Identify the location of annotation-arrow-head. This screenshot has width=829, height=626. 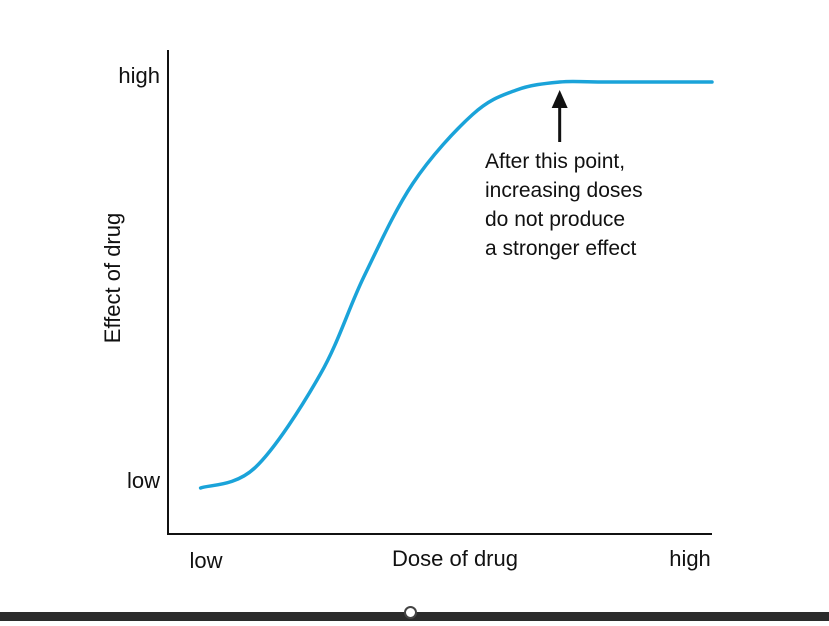
(559, 99).